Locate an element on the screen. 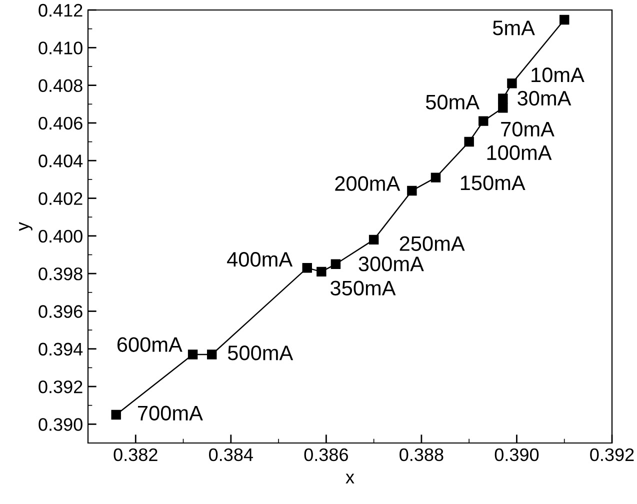  y-tick-label: 0.404 is located at coordinates (60, 161).